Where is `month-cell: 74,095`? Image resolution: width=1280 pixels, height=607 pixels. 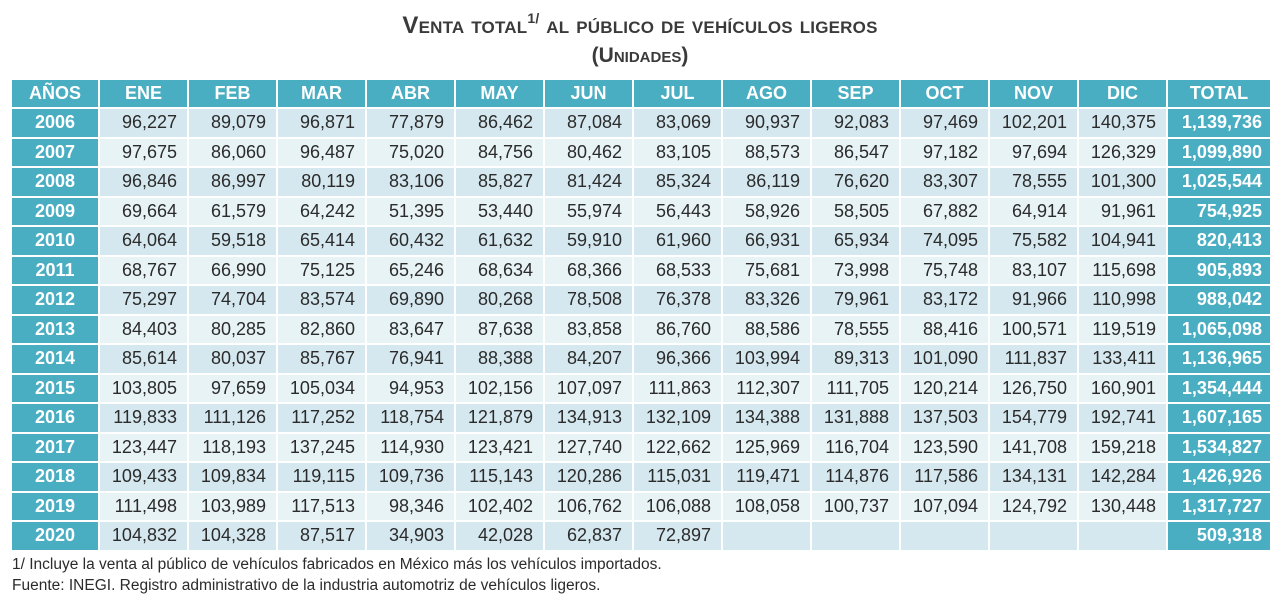 month-cell: 74,095 is located at coordinates (944, 241).